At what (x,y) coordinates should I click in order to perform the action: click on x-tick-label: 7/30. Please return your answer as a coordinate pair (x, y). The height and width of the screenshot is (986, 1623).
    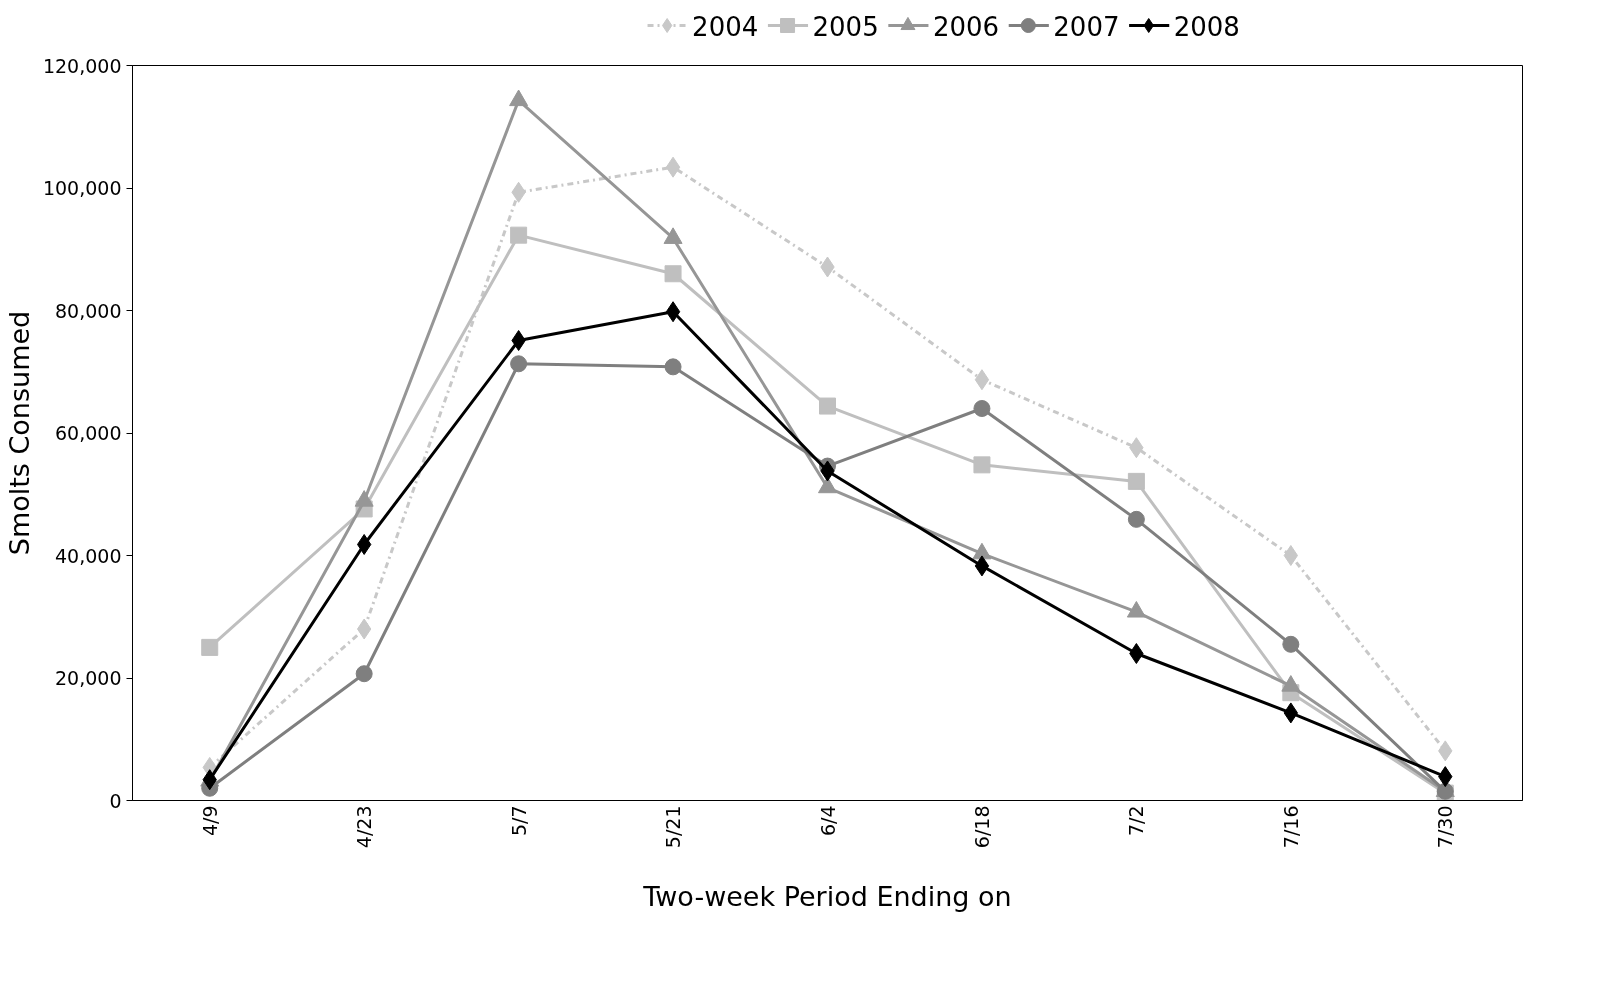
    Looking at the image, I should click on (1445, 827).